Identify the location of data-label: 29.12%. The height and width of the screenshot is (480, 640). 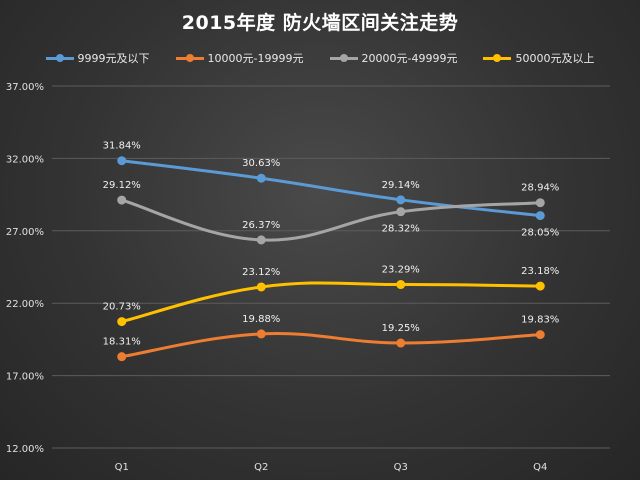
(122, 185).